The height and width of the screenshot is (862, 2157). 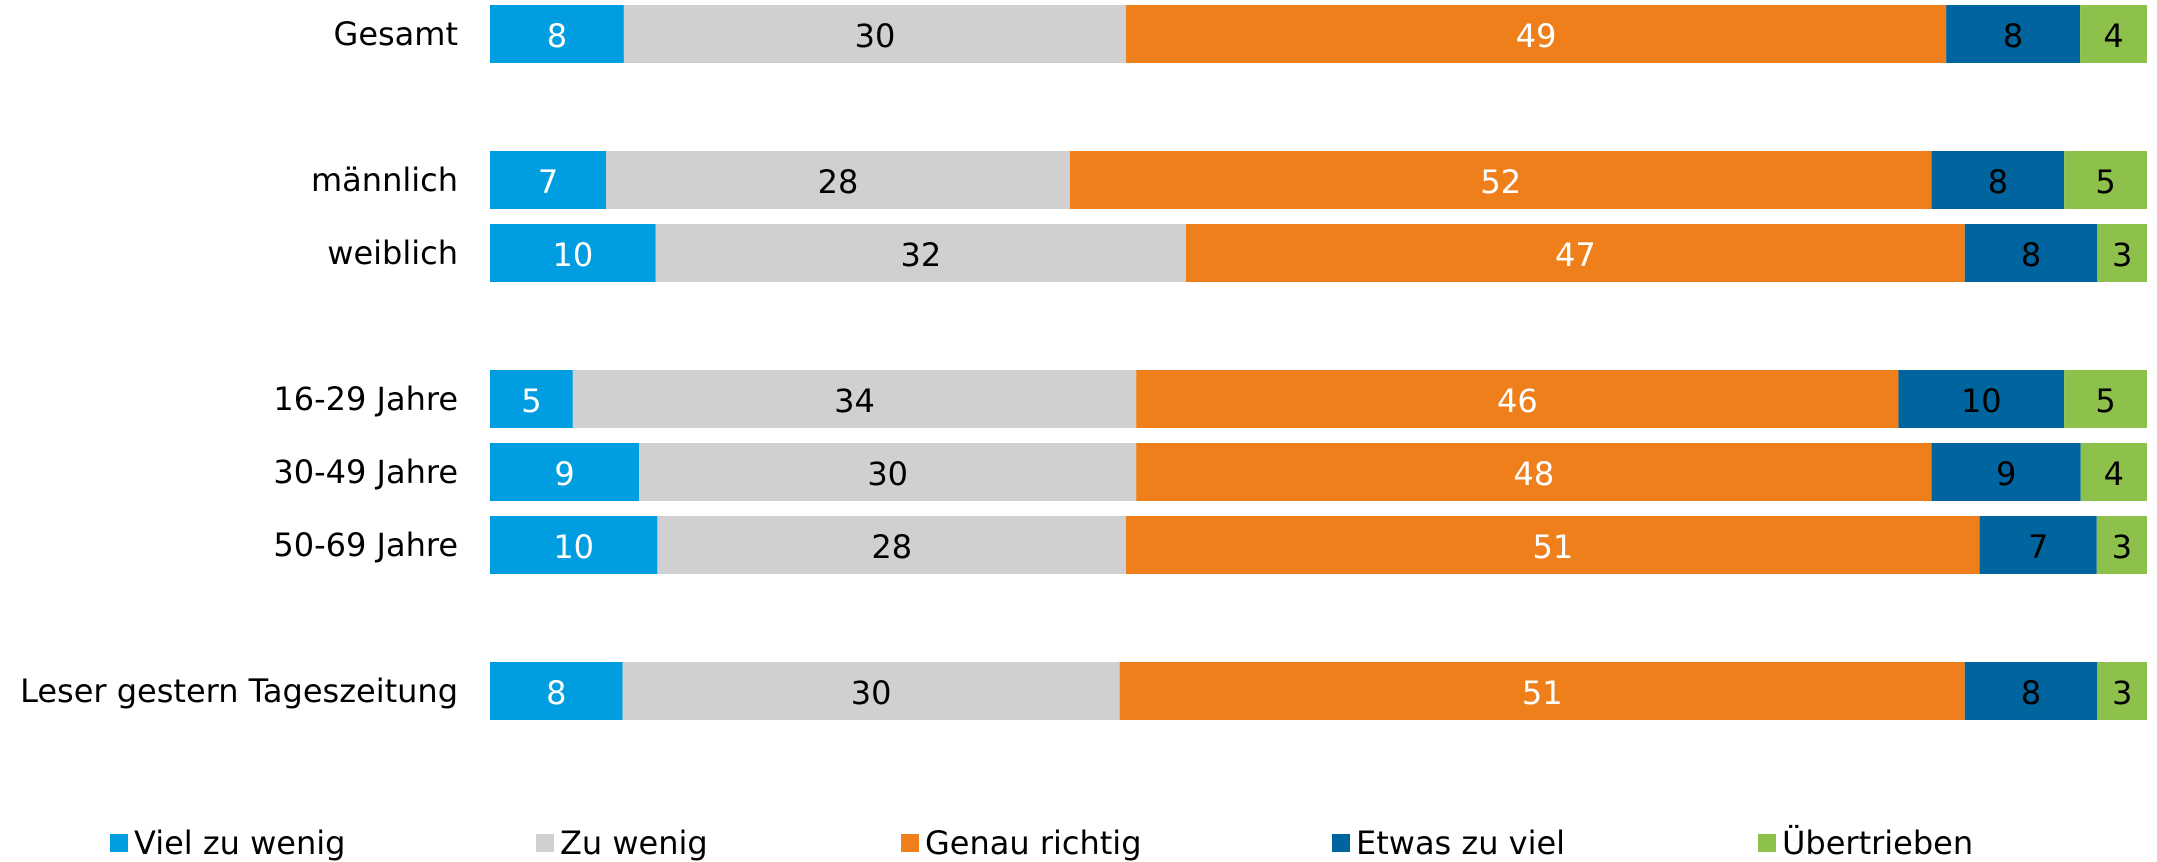 What do you see at coordinates (392, 253) in the screenshot?
I see `category-label: weiblich` at bounding box center [392, 253].